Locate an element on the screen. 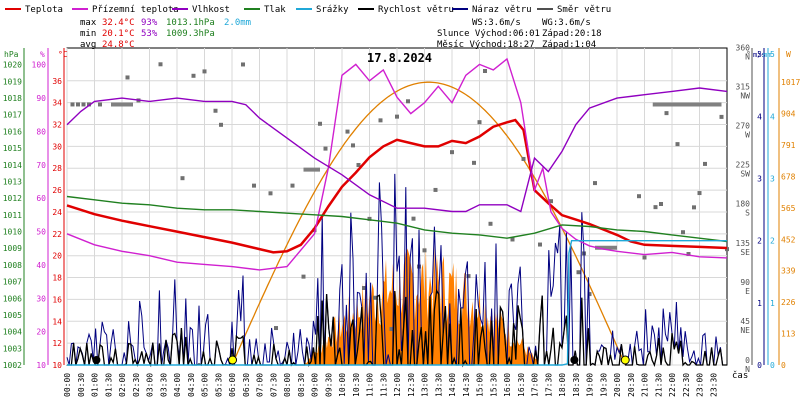 This screenshot has width=800, height=400. stat-min-press: 1009.3hPa is located at coordinates (190, 34).